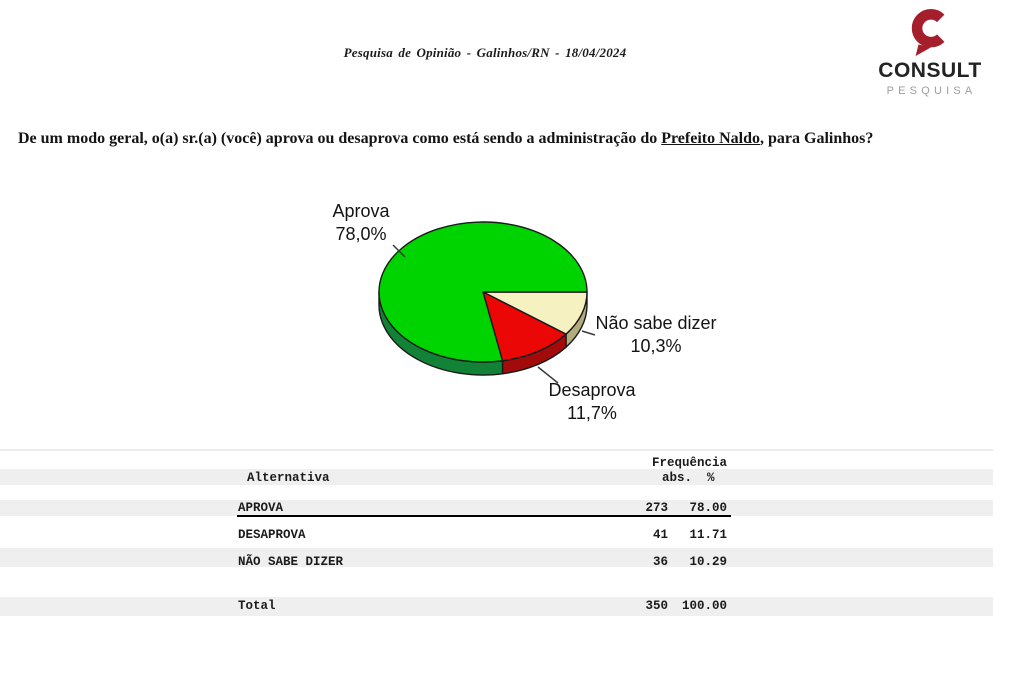 The image size is (1024, 675). Describe the element at coordinates (496, 450) in the screenshot. I see `table-top-rule` at that location.